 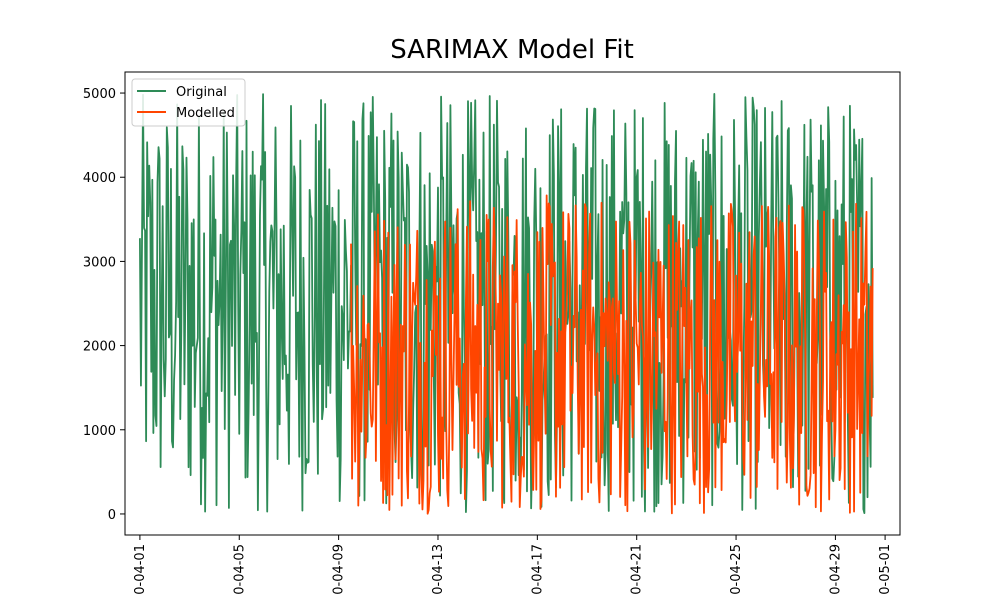 What do you see at coordinates (637, 569) in the screenshot?
I see `x-tick-label: 0-04-21` at bounding box center [637, 569].